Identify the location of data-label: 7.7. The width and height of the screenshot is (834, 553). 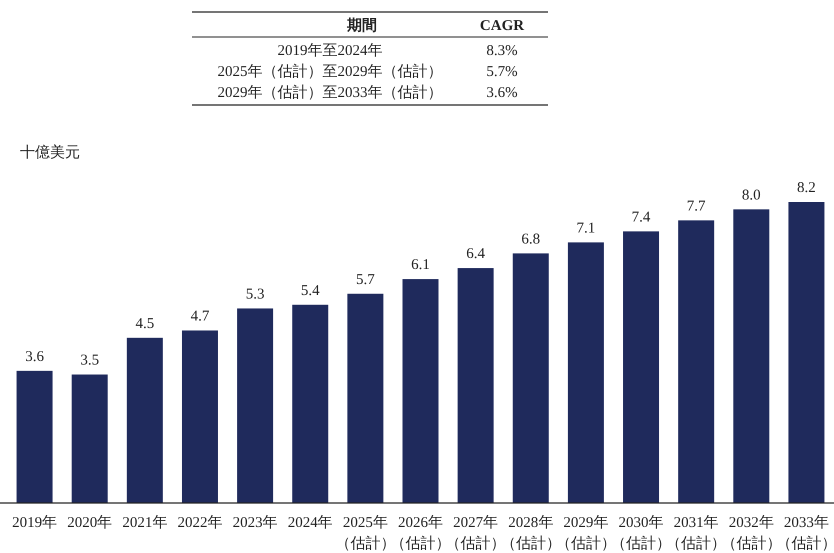
(696, 206).